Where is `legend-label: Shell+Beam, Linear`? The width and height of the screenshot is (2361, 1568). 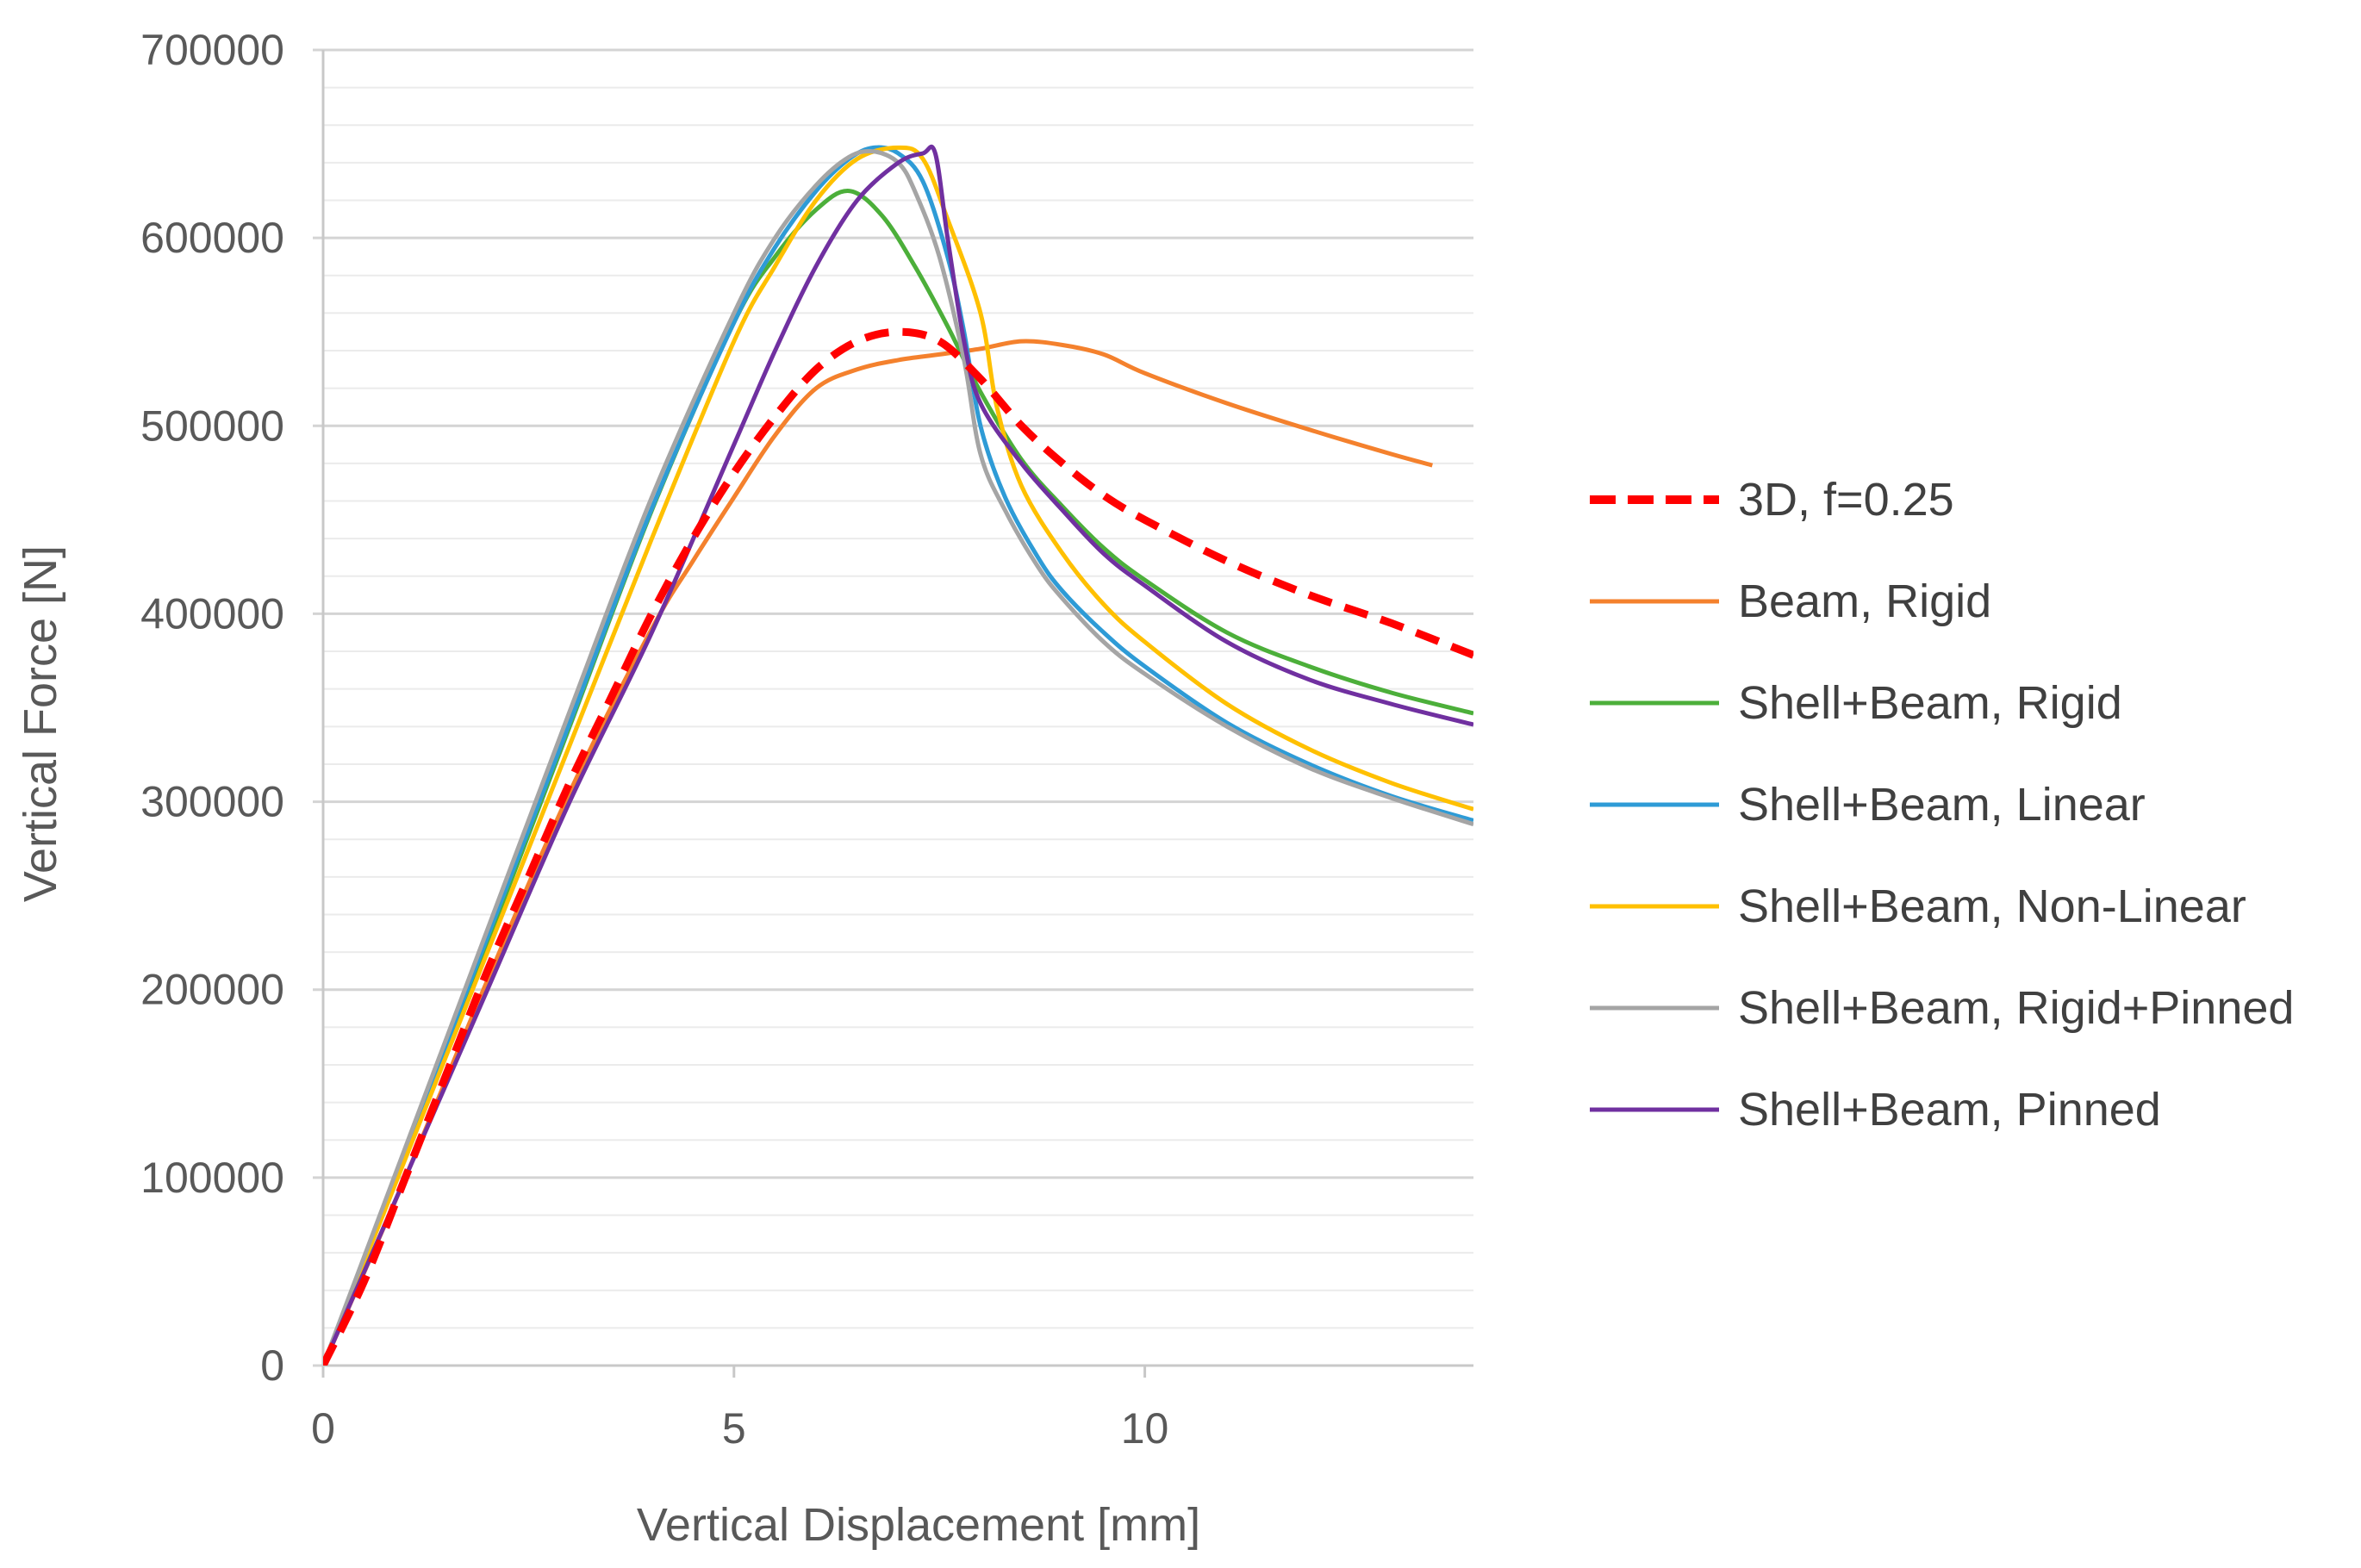
legend-label: Shell+Beam, Linear is located at coordinates (1942, 805).